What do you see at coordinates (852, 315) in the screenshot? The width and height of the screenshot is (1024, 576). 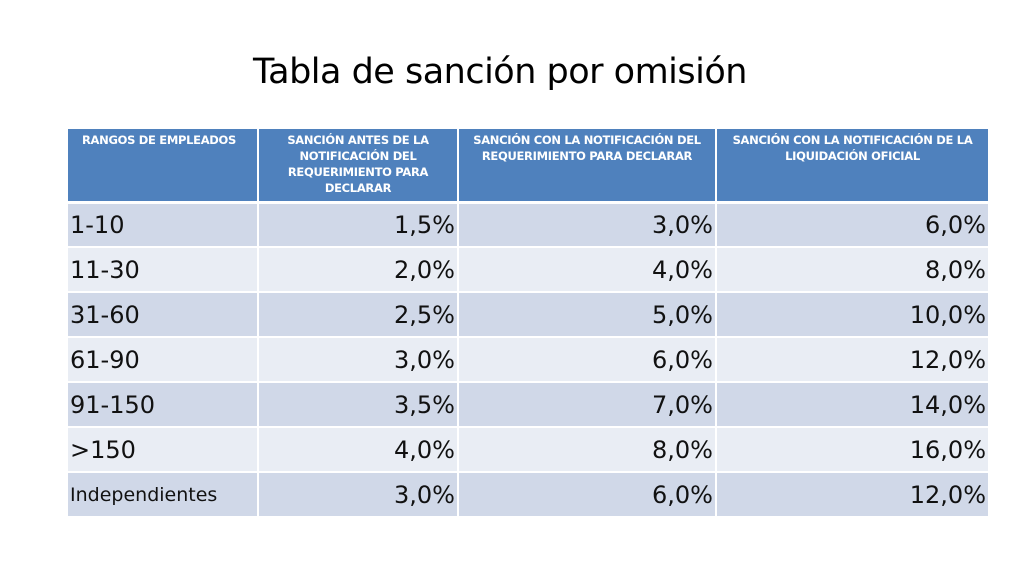 I see `cell-official-liquidation: 10,0%` at bounding box center [852, 315].